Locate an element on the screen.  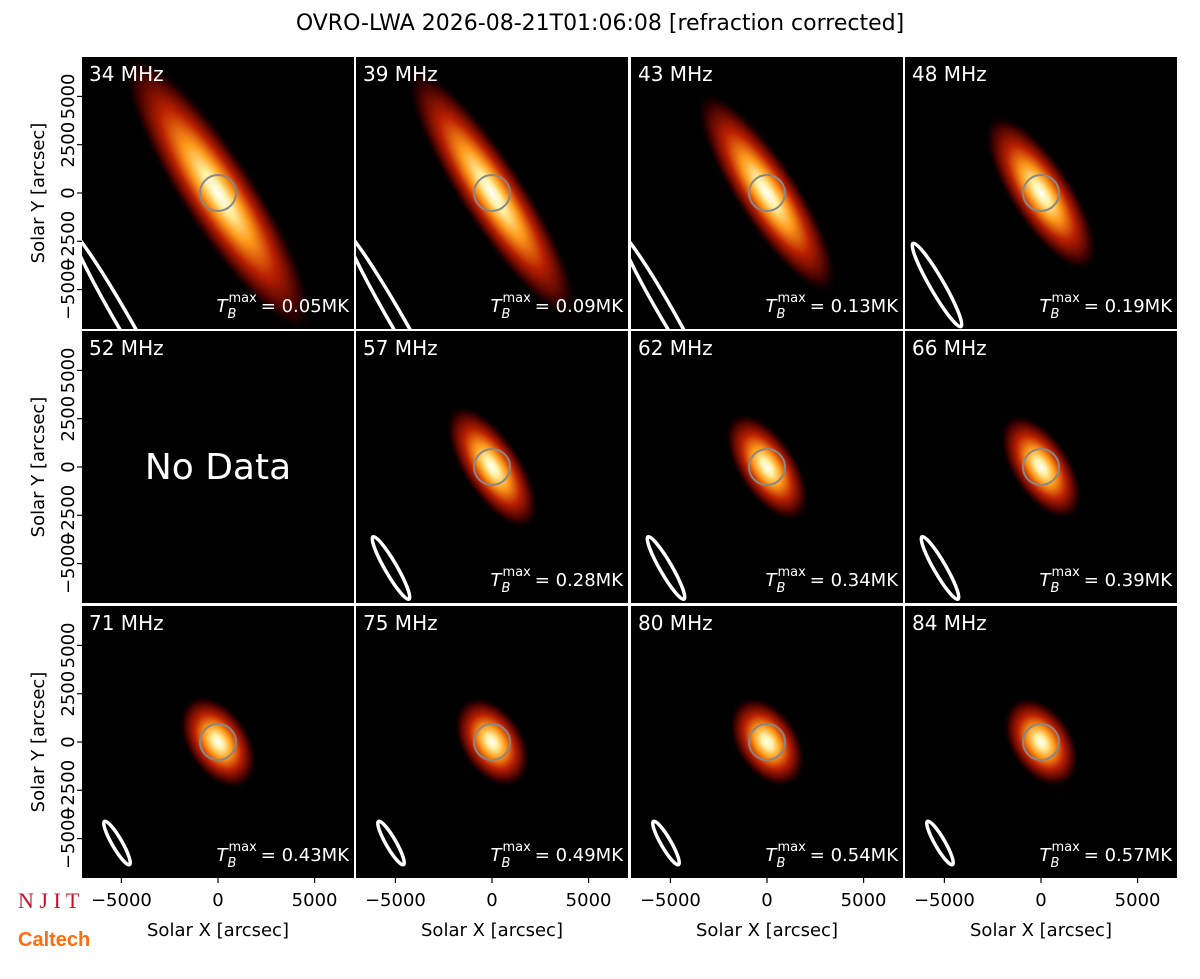
tb-max-label: TBmax = 0.54MK is located at coordinates (833, 855).